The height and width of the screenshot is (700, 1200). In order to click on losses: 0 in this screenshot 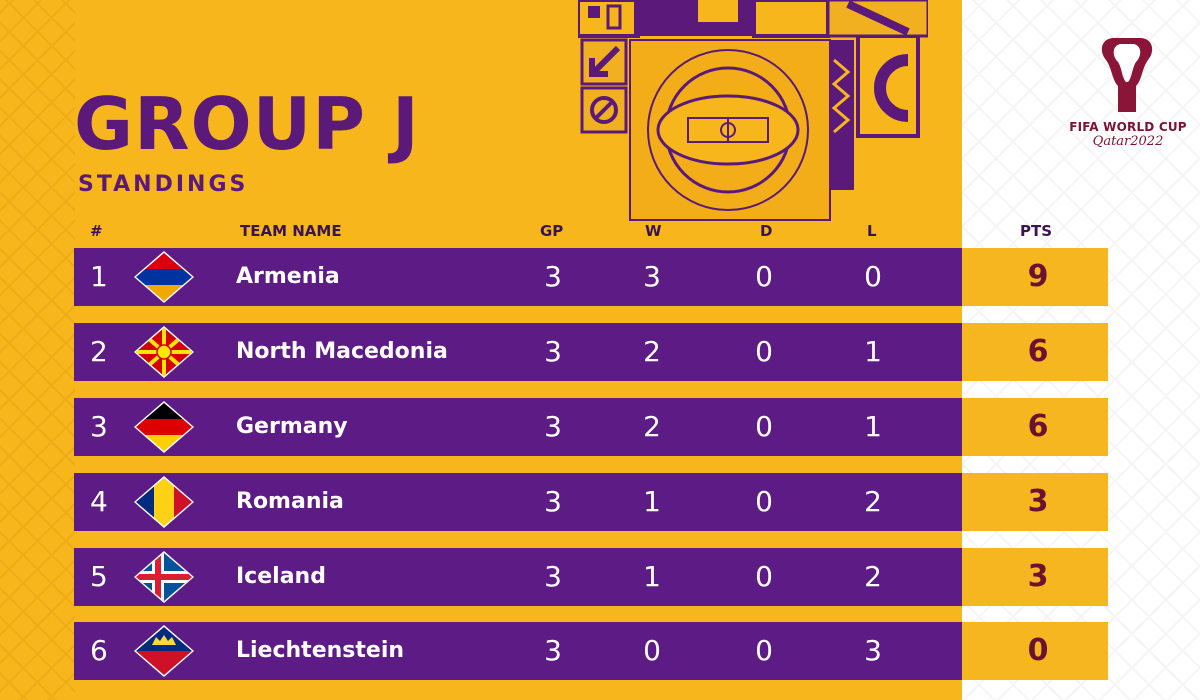, I will do `click(873, 276)`.